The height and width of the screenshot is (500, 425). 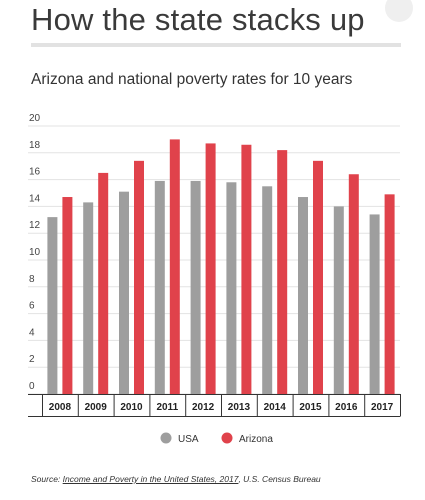 What do you see at coordinates (203, 407) in the screenshot?
I see `x-tick-label: 2012` at bounding box center [203, 407].